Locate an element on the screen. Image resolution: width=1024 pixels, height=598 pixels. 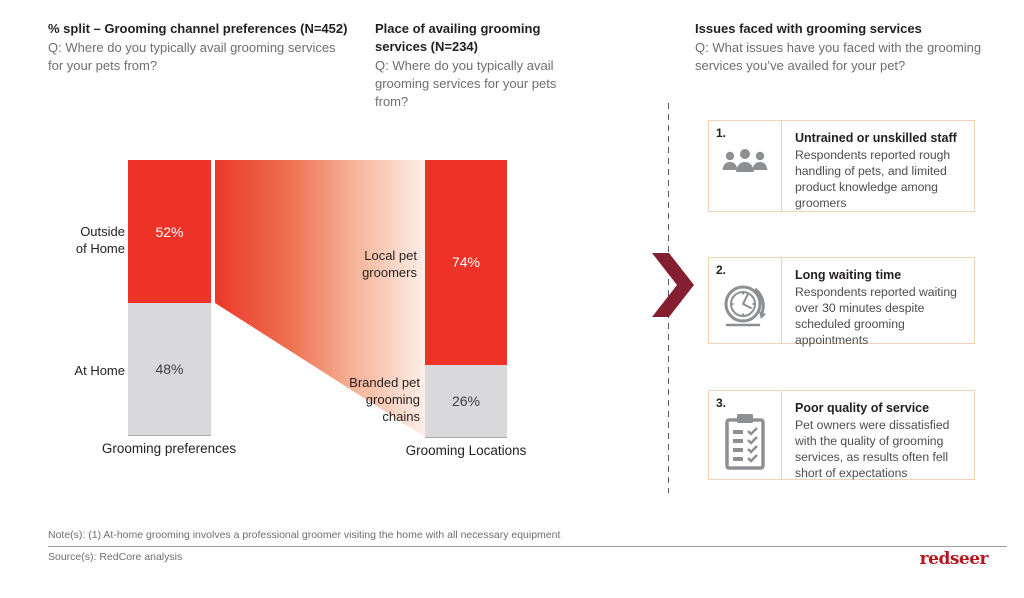
bar-segment-outside-of-home: 52% is located at coordinates (169, 231).